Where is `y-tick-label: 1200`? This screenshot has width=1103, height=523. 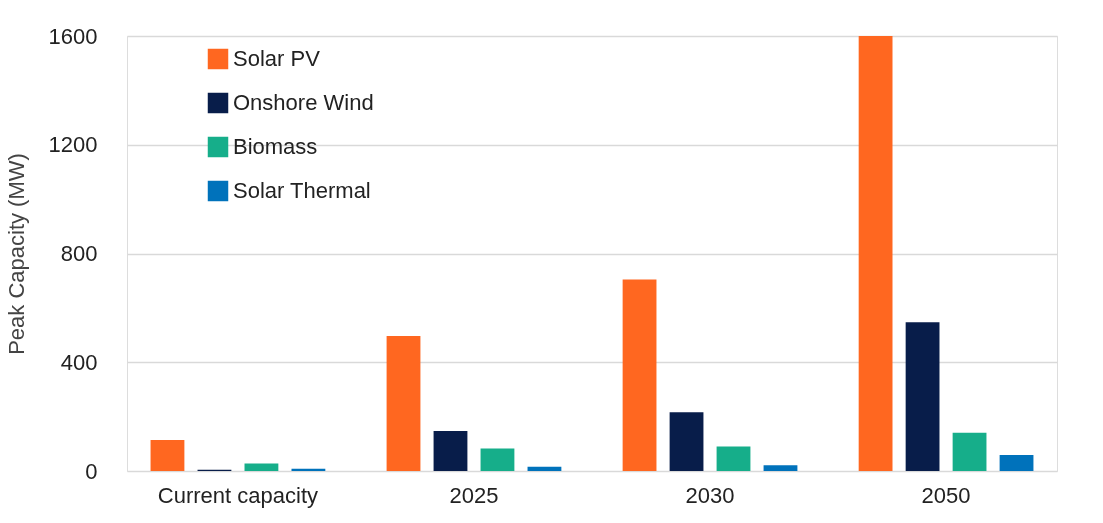
y-tick-label: 1200 is located at coordinates (73, 145).